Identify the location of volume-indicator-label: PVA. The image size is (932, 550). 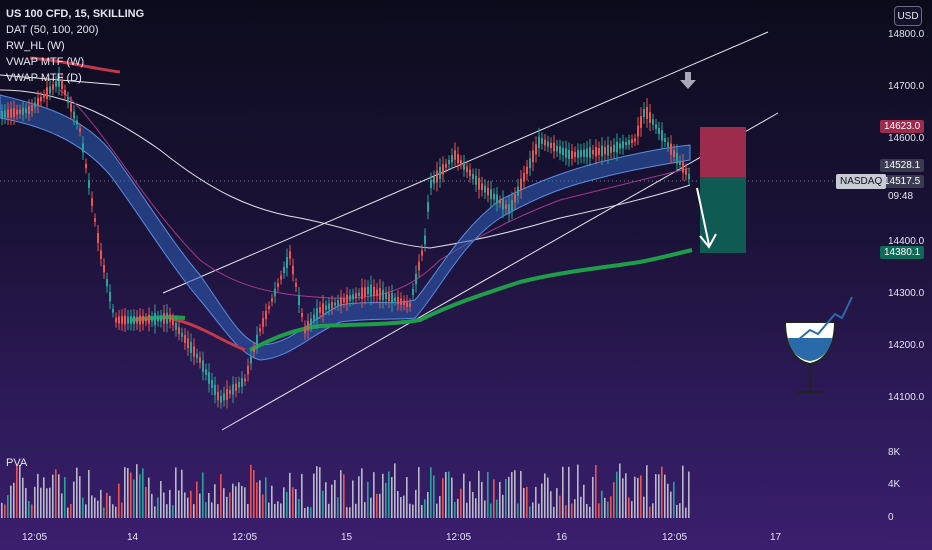
(17, 463).